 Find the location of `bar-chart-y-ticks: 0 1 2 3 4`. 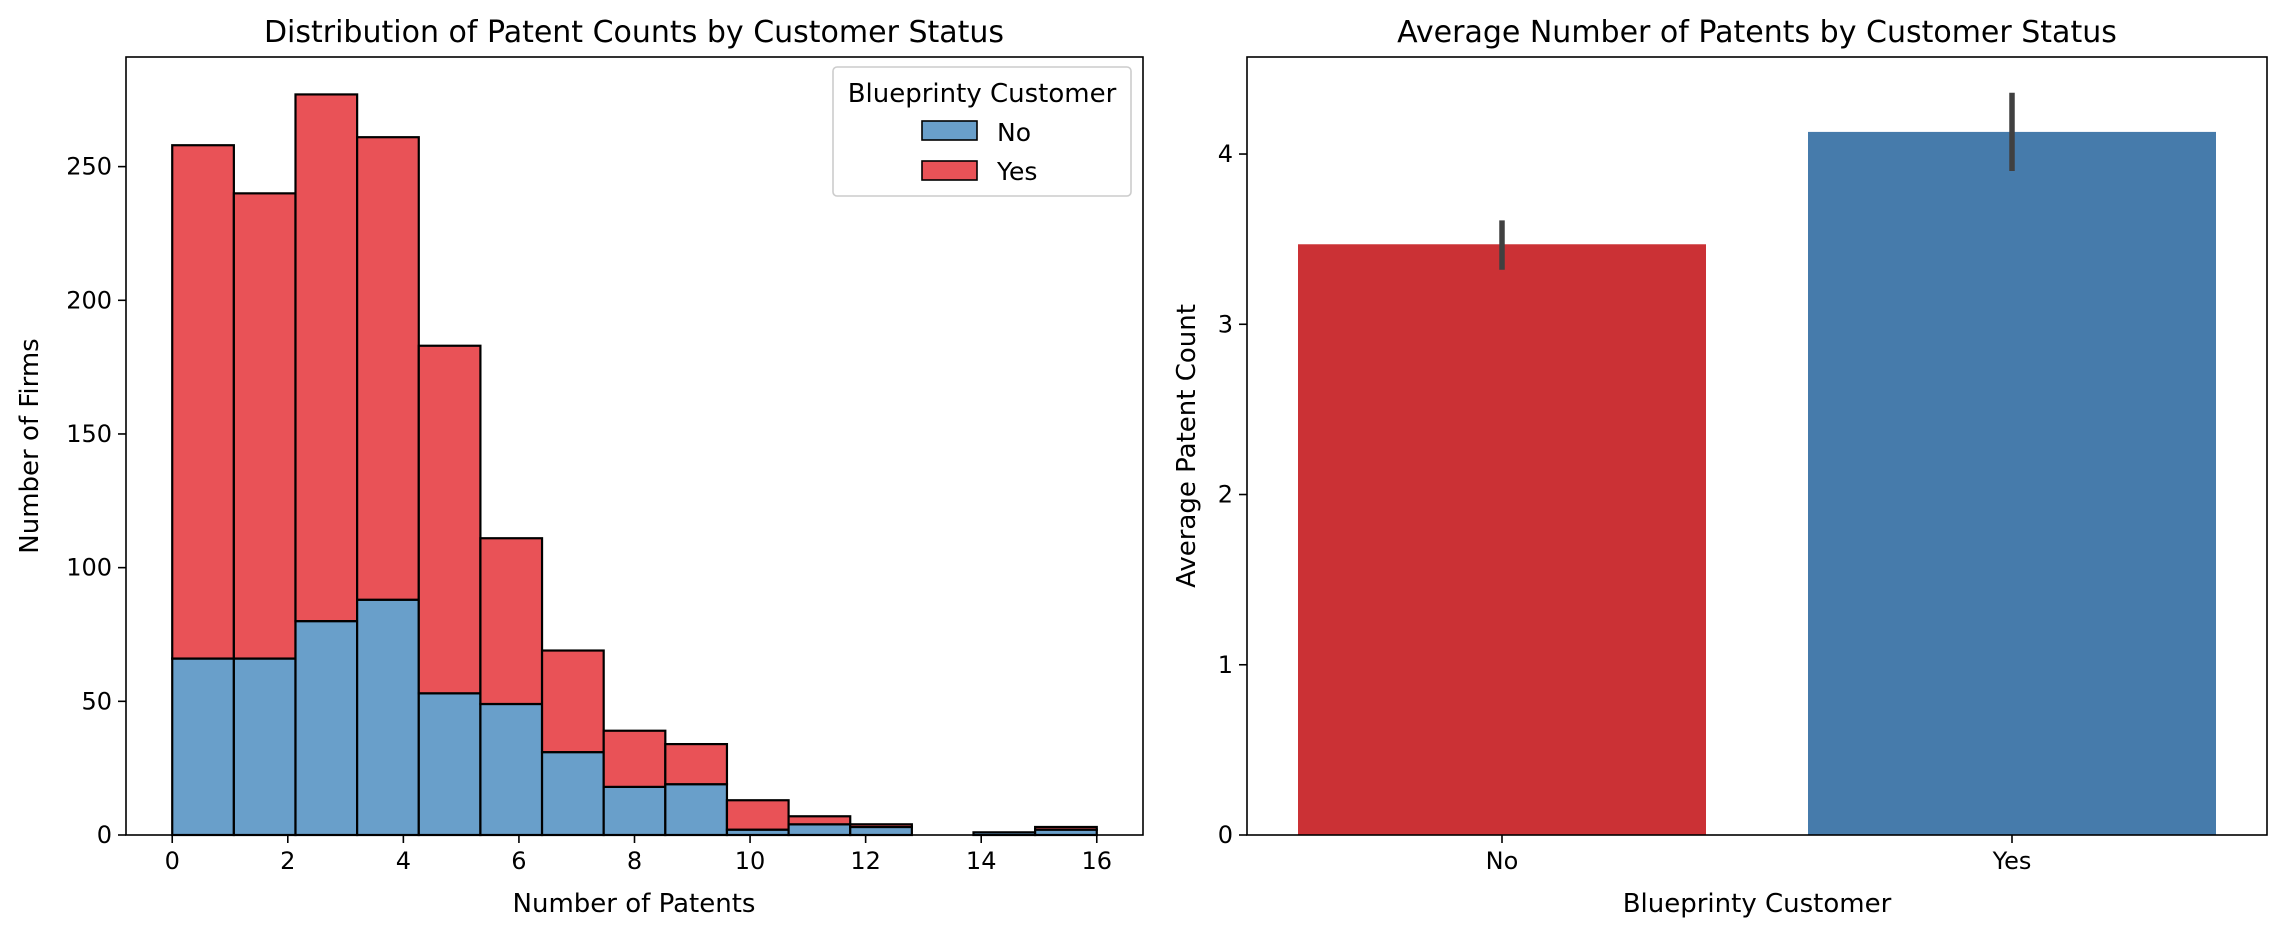

bar-chart-y-ticks: 0 1 2 3 4 is located at coordinates (1232, 494).